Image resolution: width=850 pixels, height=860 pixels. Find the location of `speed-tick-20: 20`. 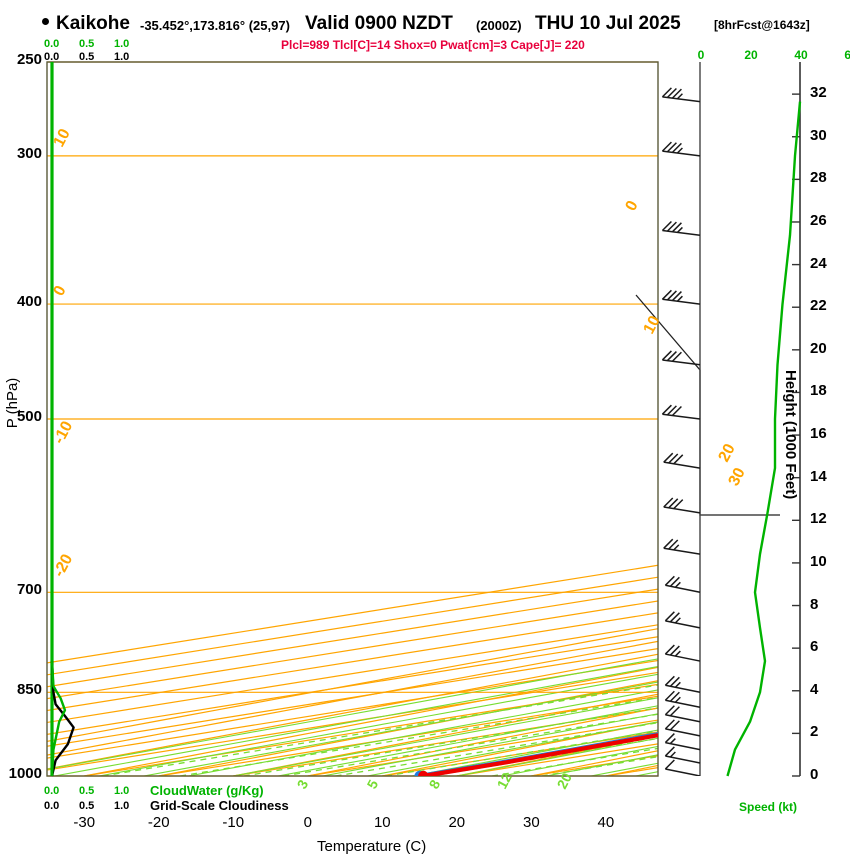

speed-tick-20: 20 is located at coordinates (751, 55).